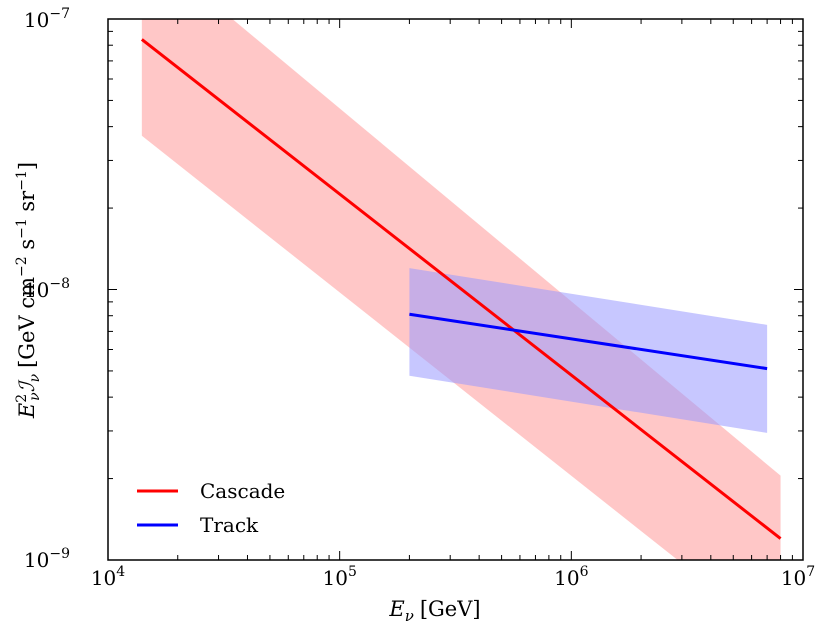 The width and height of the screenshot is (830, 639). What do you see at coordinates (571, 577) in the screenshot?
I see `x-tick-label: 10⁶` at bounding box center [571, 577].